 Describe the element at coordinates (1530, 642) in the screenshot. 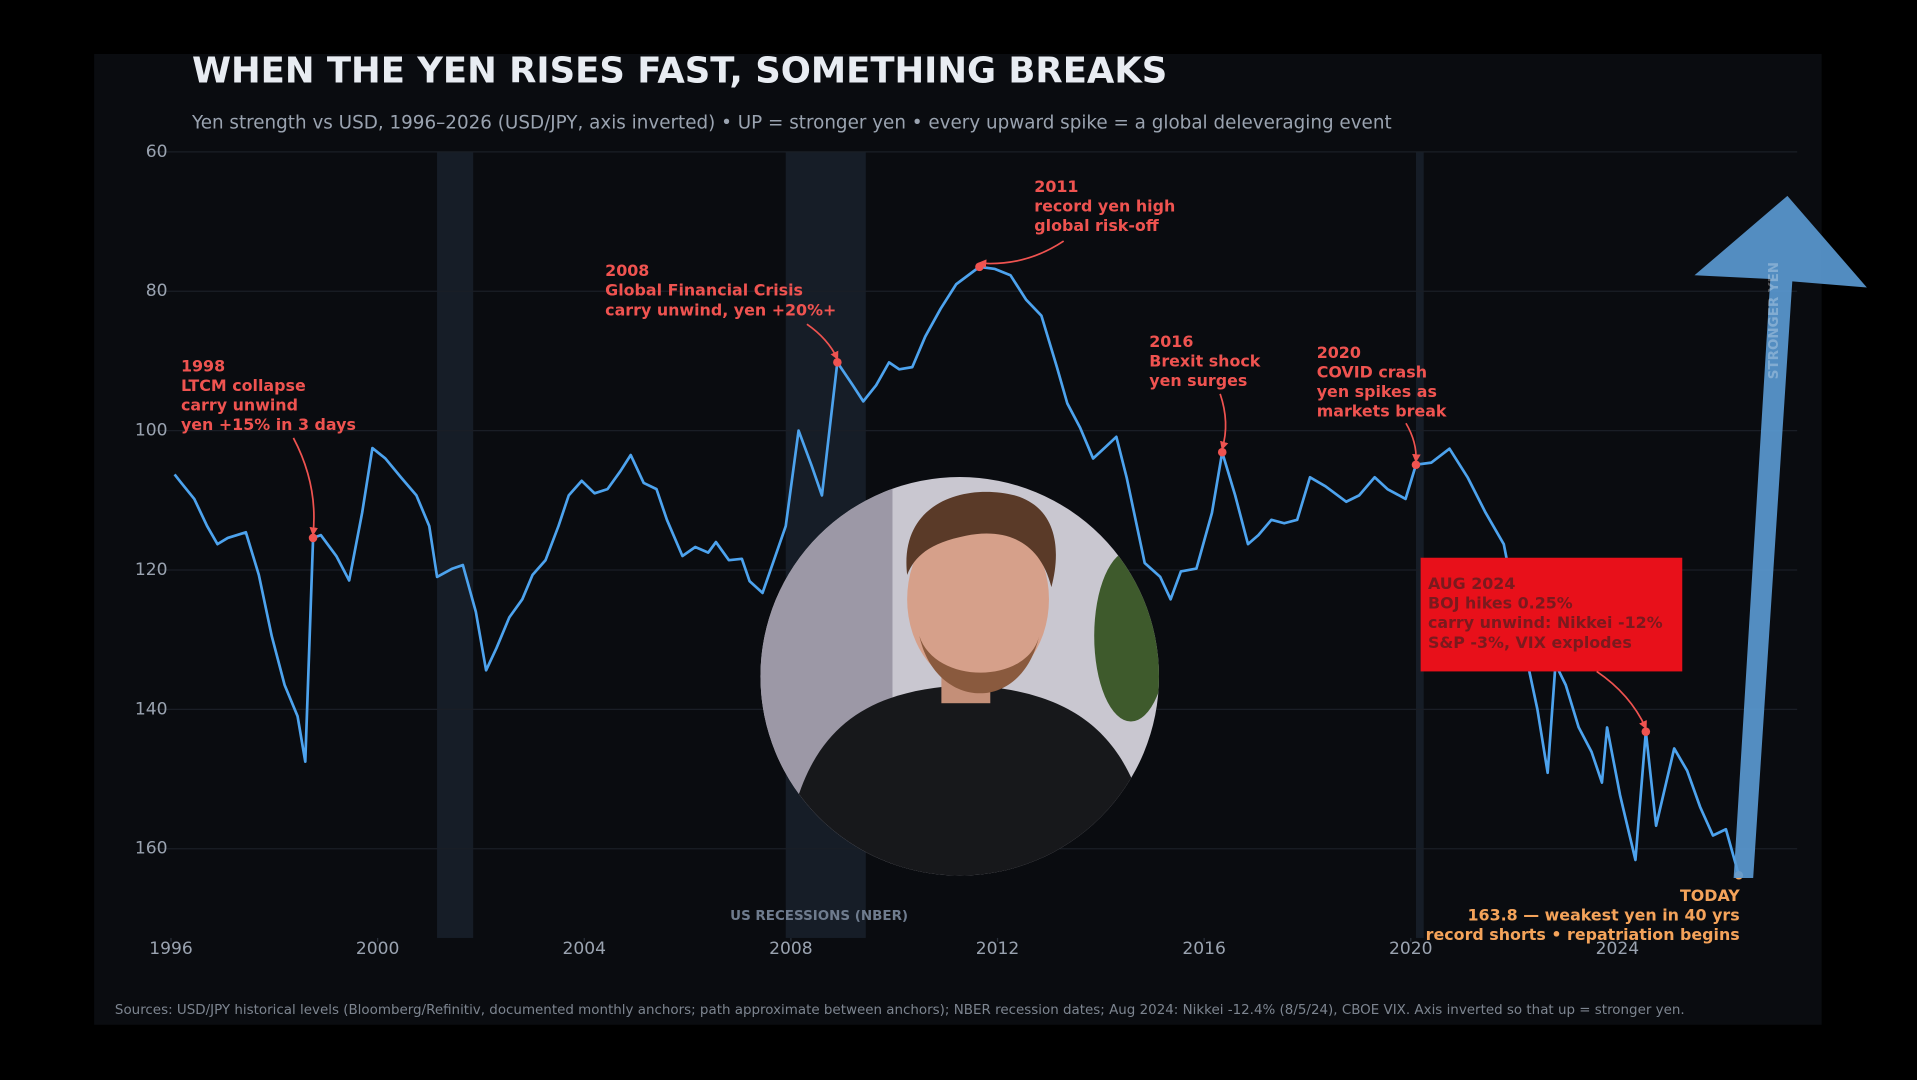

I see `annotation-text: S&P -3%, VIX explodes` at that location.